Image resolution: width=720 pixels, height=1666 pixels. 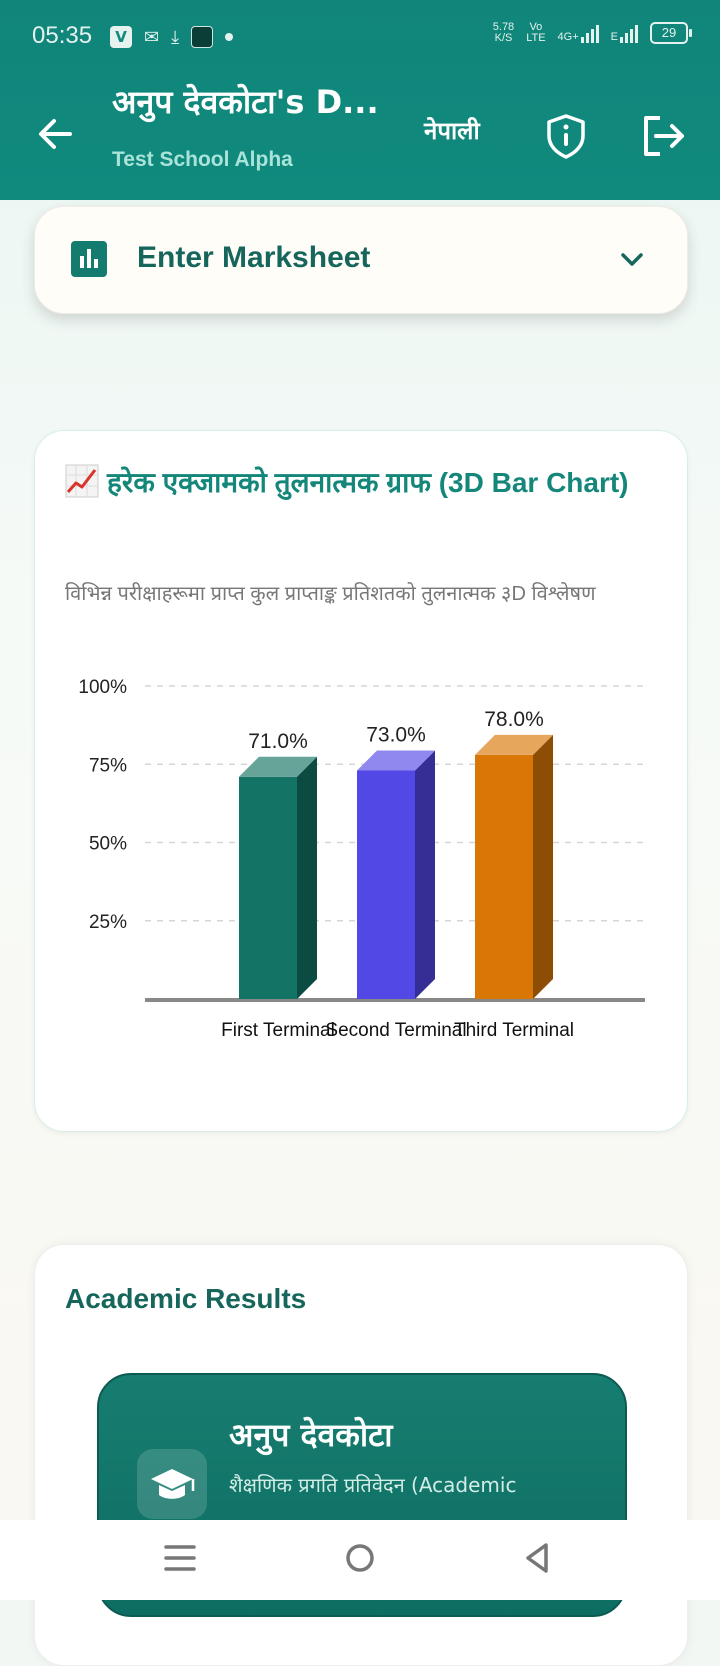 What do you see at coordinates (175, 37) in the screenshot?
I see `download-icon: ⤓` at bounding box center [175, 37].